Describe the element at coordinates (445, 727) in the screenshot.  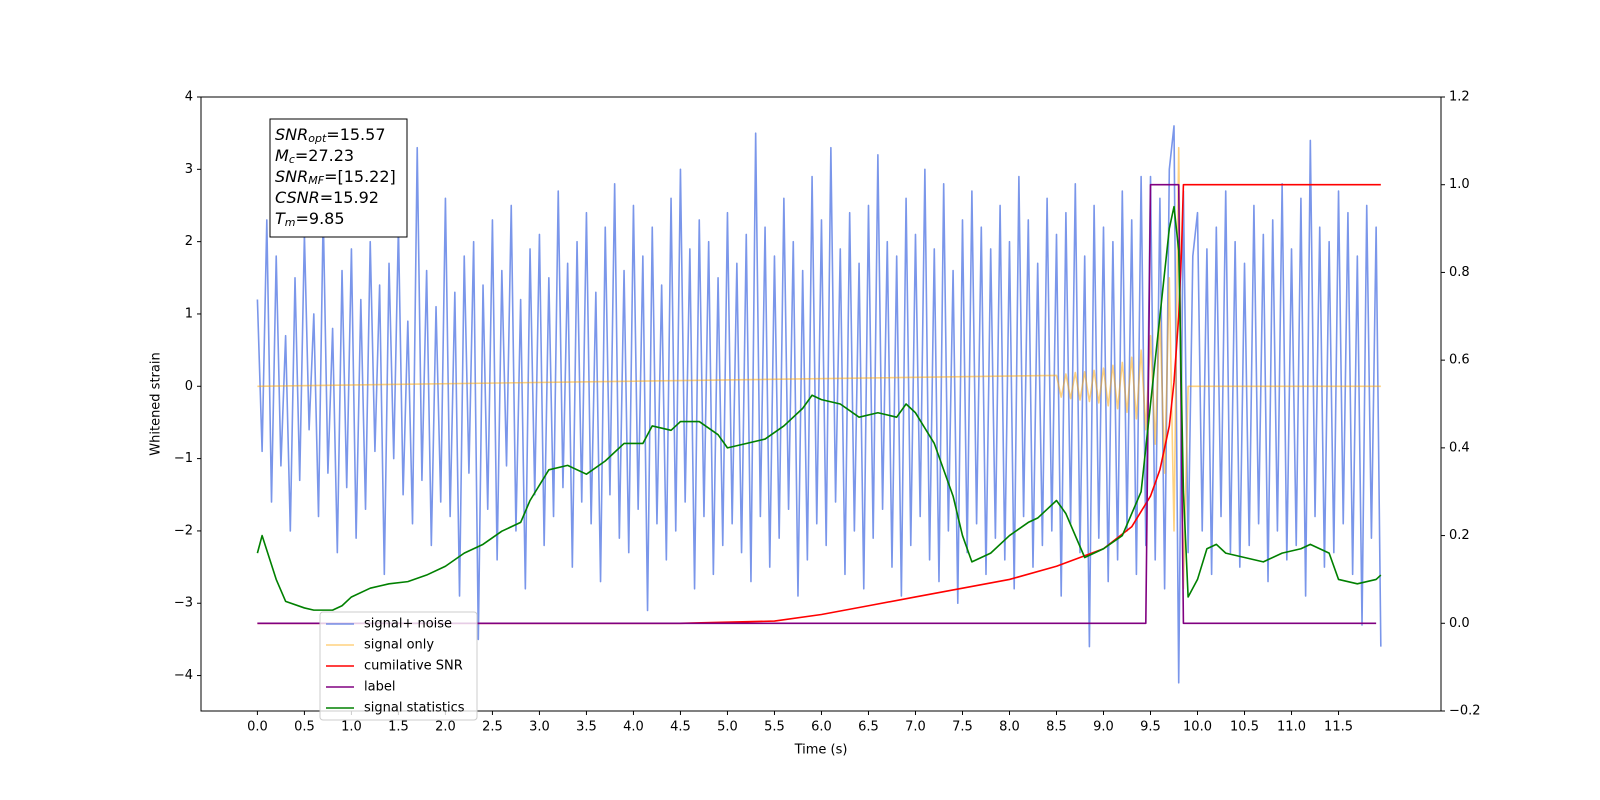
I see `x-tick-label: 2.0` at that location.